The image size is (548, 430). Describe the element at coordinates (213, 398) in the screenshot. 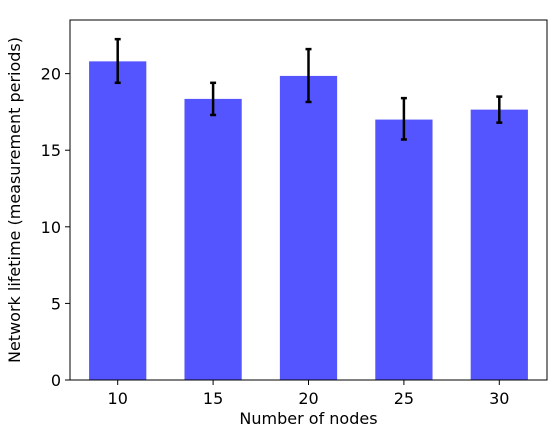

I see `x-tick-label-15: 15` at that location.